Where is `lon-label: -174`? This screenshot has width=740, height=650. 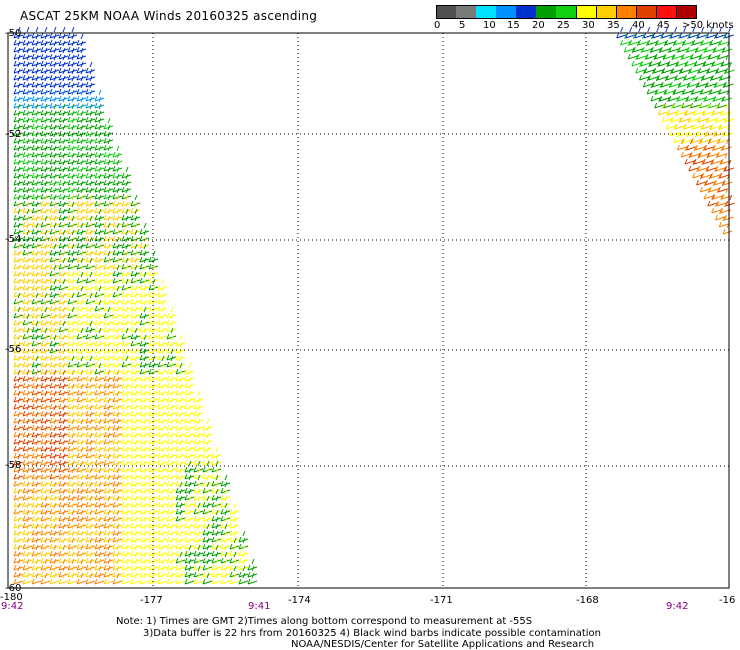 lon-label: -174 is located at coordinates (299, 600).